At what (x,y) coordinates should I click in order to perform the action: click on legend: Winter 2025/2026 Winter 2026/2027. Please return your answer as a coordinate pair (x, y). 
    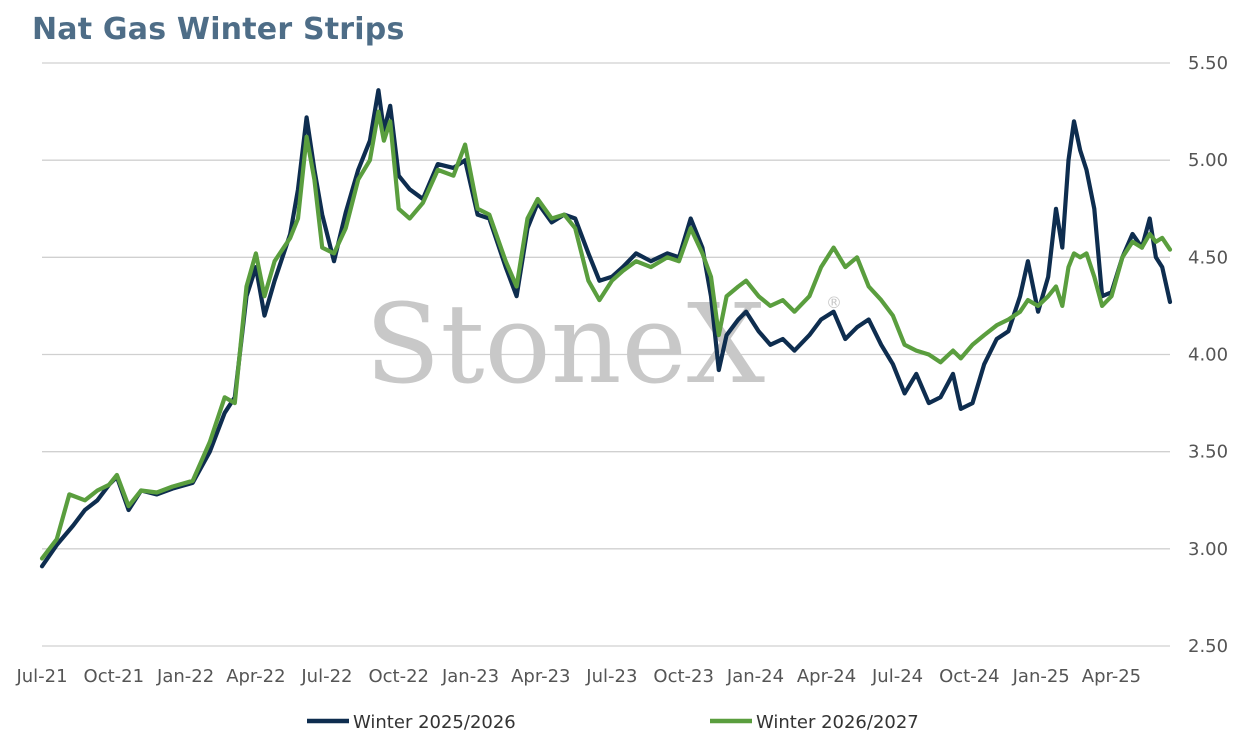
    Looking at the image, I should click on (613, 722).